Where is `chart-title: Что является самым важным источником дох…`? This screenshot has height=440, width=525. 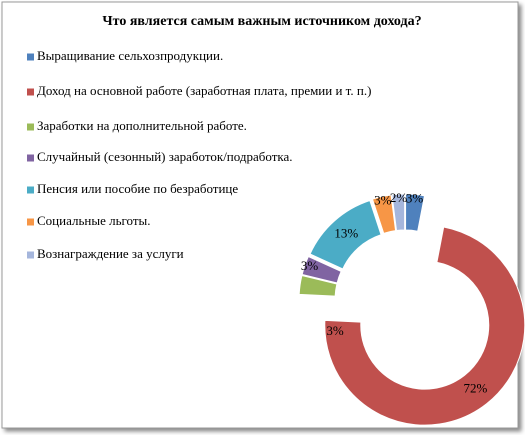 chart-title: Что является самым важным источником дох… is located at coordinates (261, 21).